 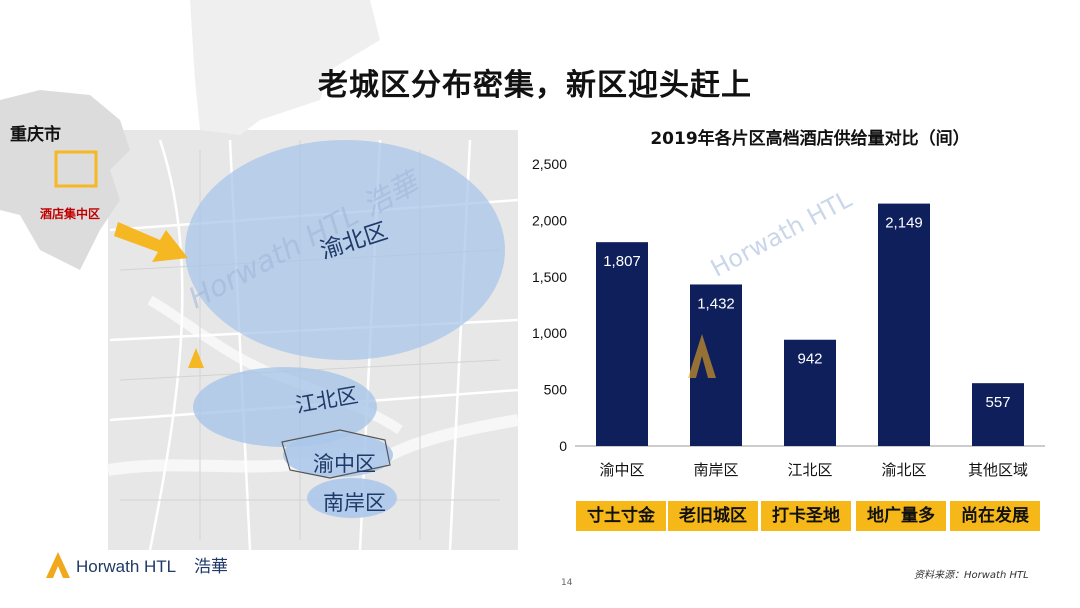 I want to click on bar-value-label: 942, so click(x=809, y=359).